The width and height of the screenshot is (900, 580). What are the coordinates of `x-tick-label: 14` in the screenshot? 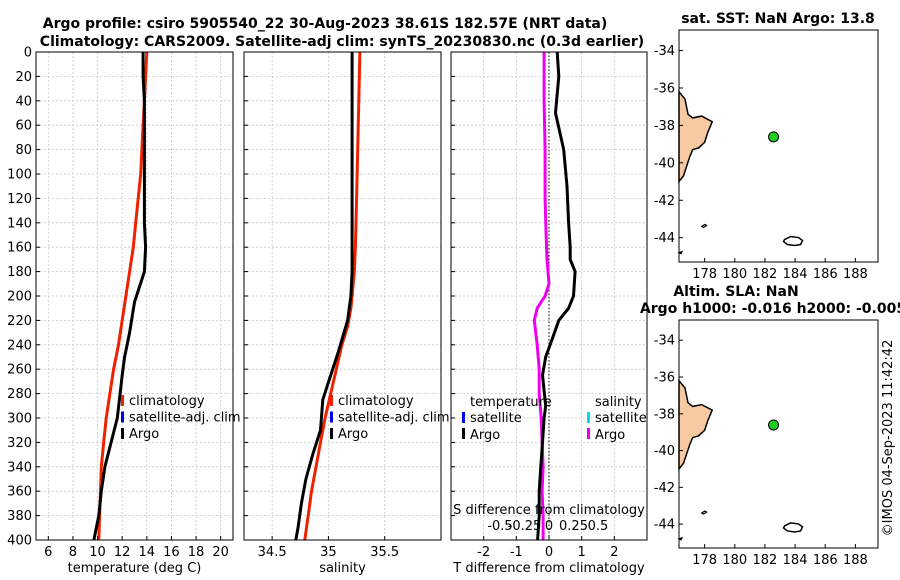 It's located at (147, 552).